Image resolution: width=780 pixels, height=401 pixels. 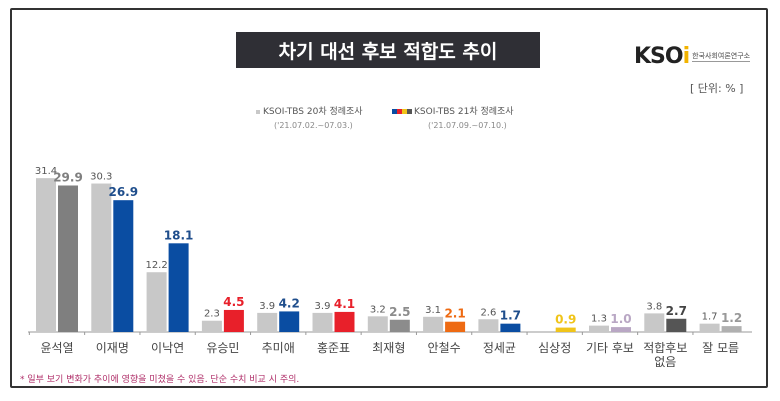 I want to click on legend-label: KSOI-TBS 20차 정례조사, so click(x=313, y=112).